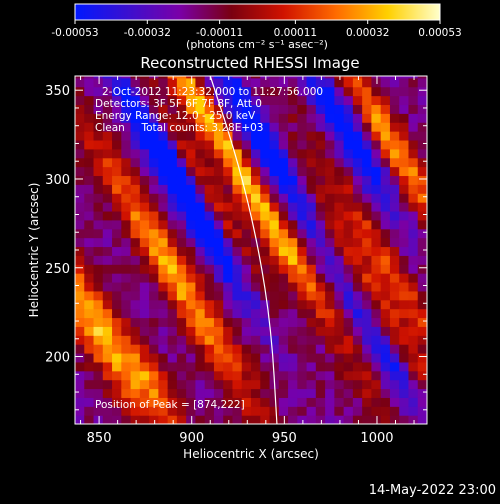 Image resolution: width=500 pixels, height=504 pixels. I want to click on footer-timestamp: 14-May-2022 23:00, so click(432, 490).